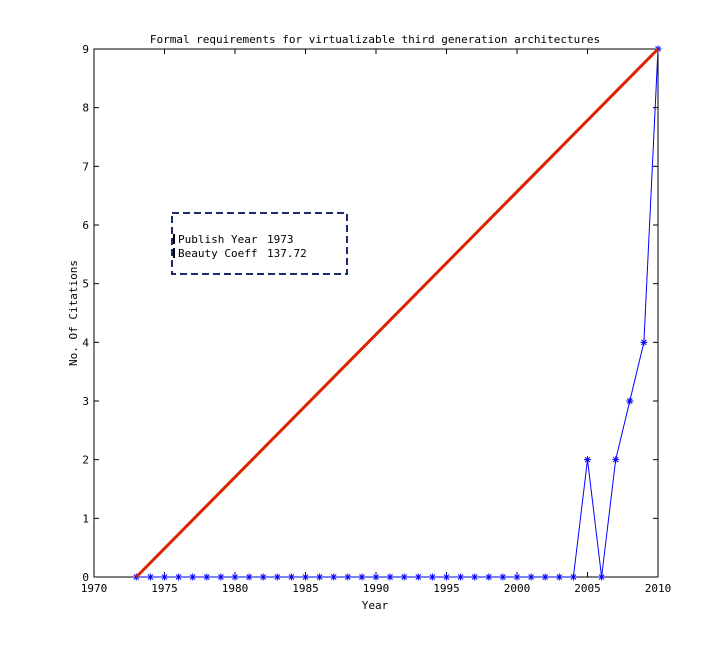  Describe the element at coordinates (305, 588) in the screenshot. I see `x-tick-label: 1985` at that location.